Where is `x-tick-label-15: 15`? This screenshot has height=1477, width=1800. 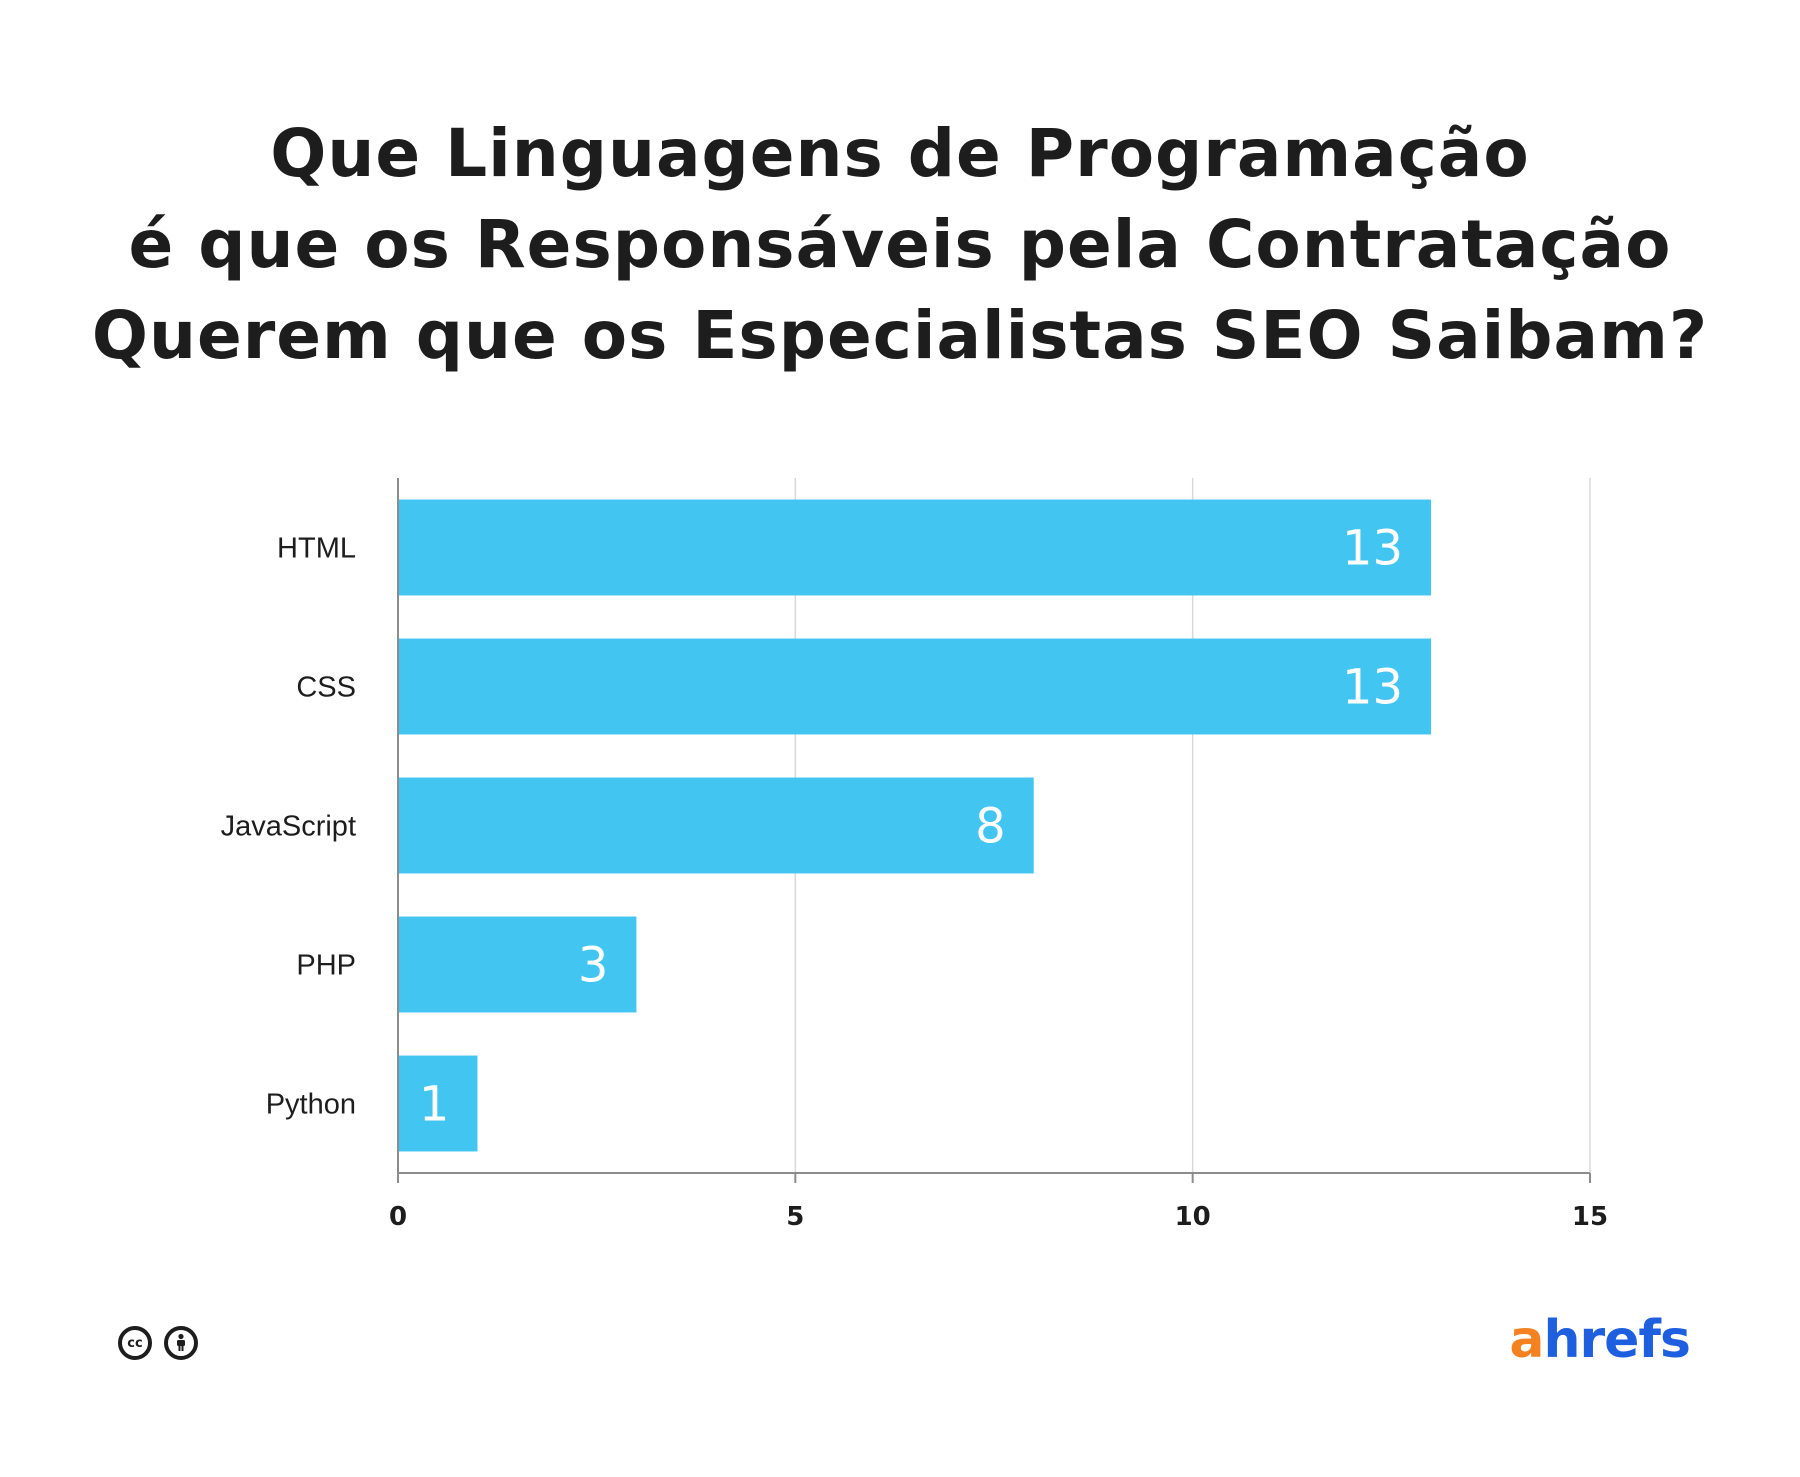 x-tick-label-15: 15 is located at coordinates (1590, 1217).